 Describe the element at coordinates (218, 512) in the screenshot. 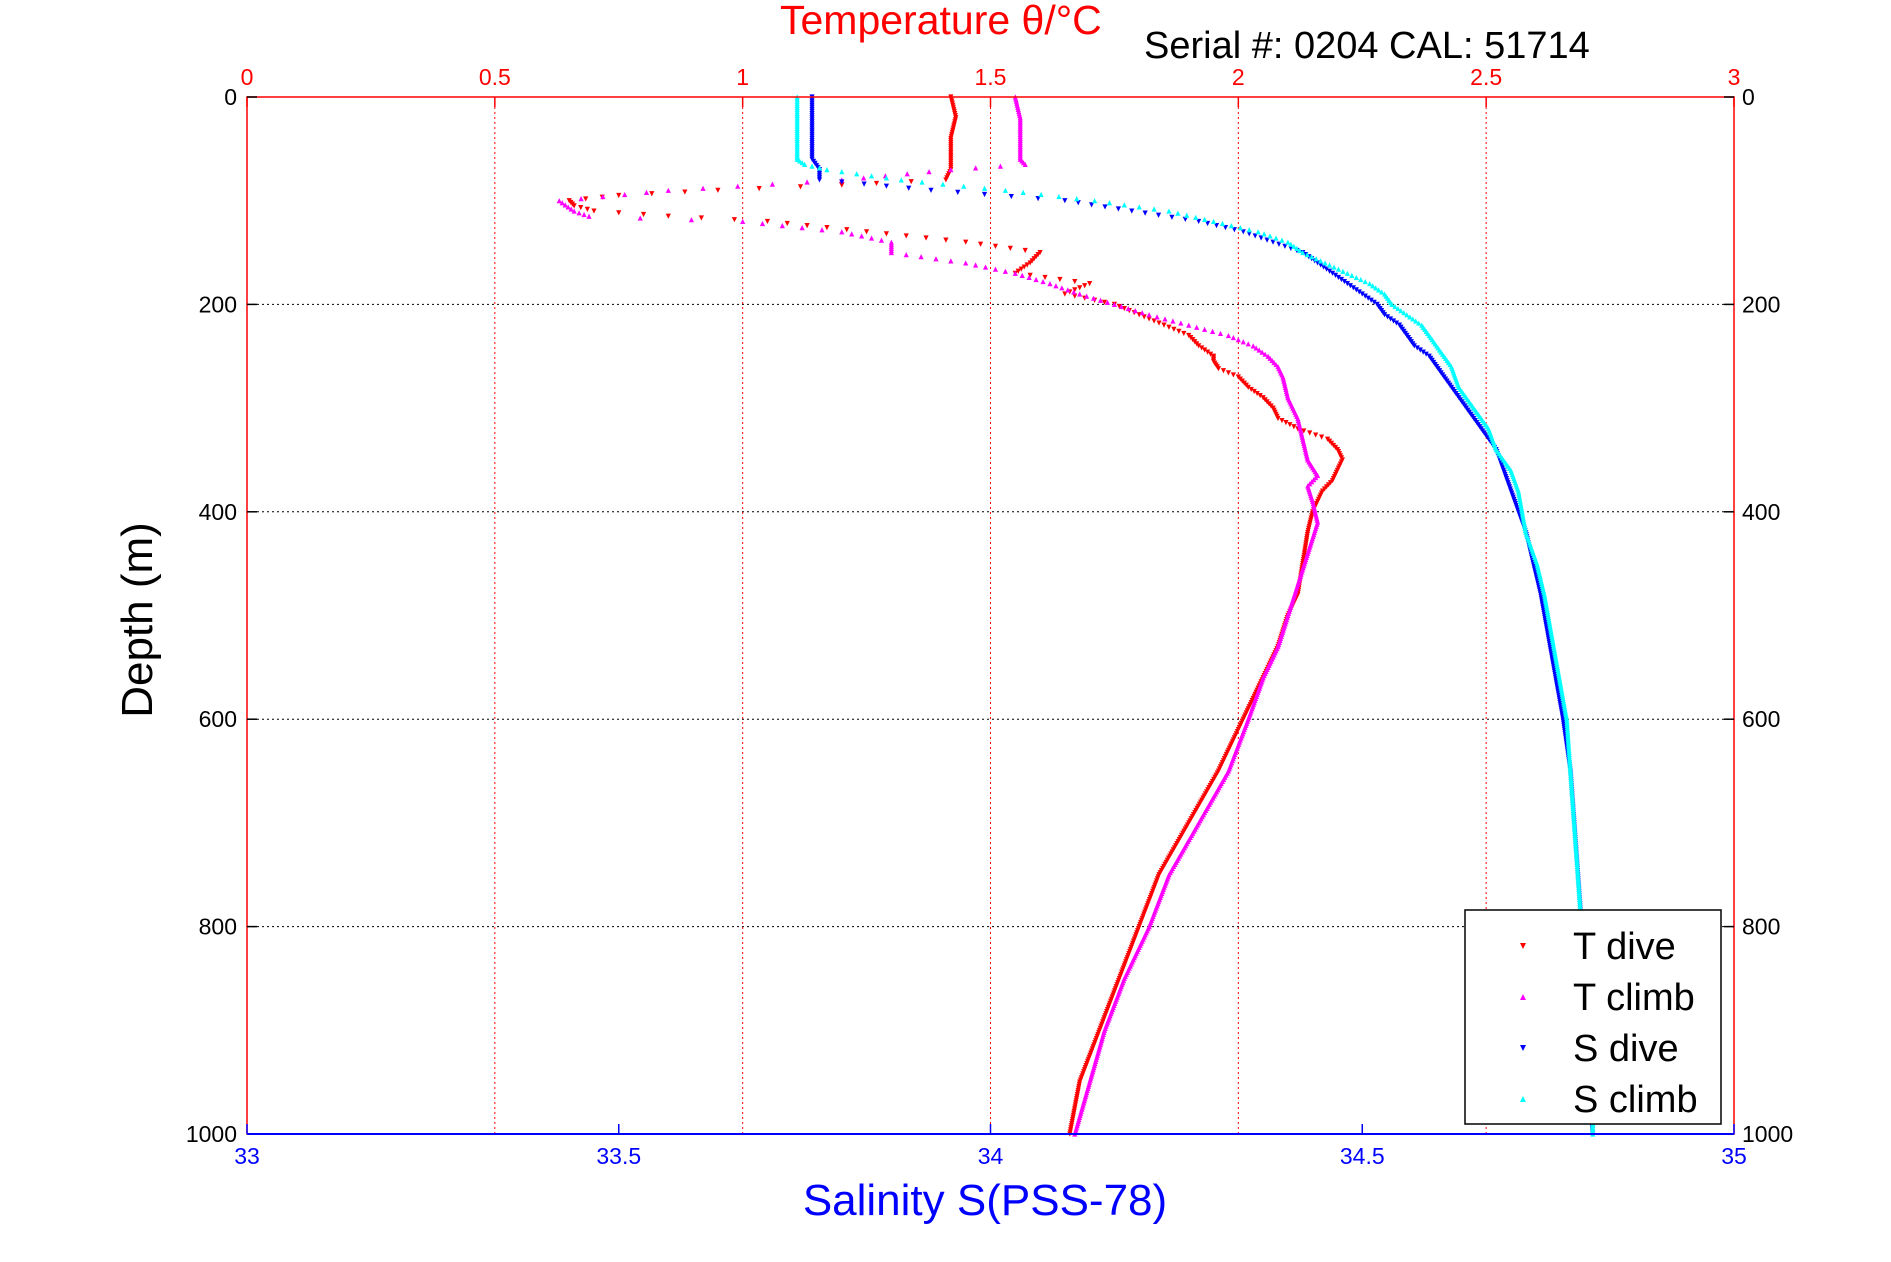

I see `left-tick-label: 400` at that location.